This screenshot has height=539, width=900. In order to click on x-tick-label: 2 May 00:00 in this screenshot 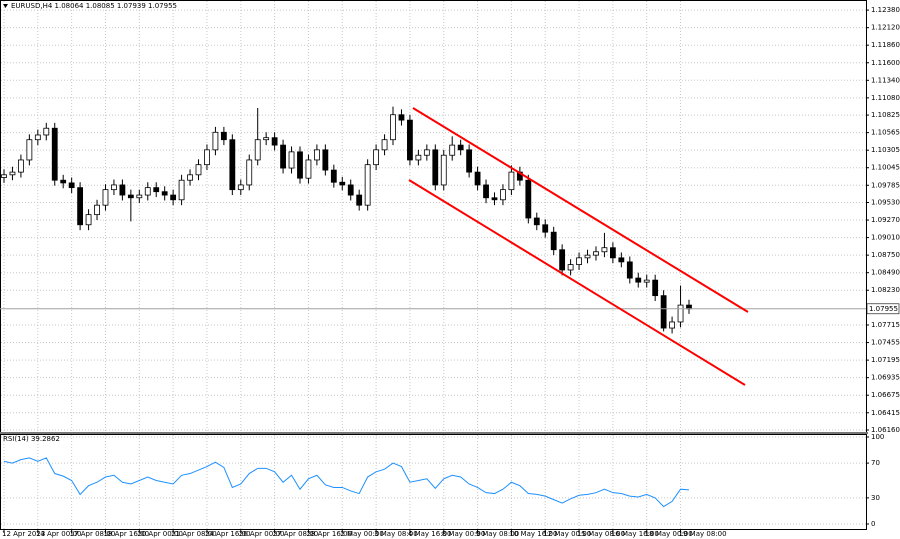, I will do `click(362, 534)`.